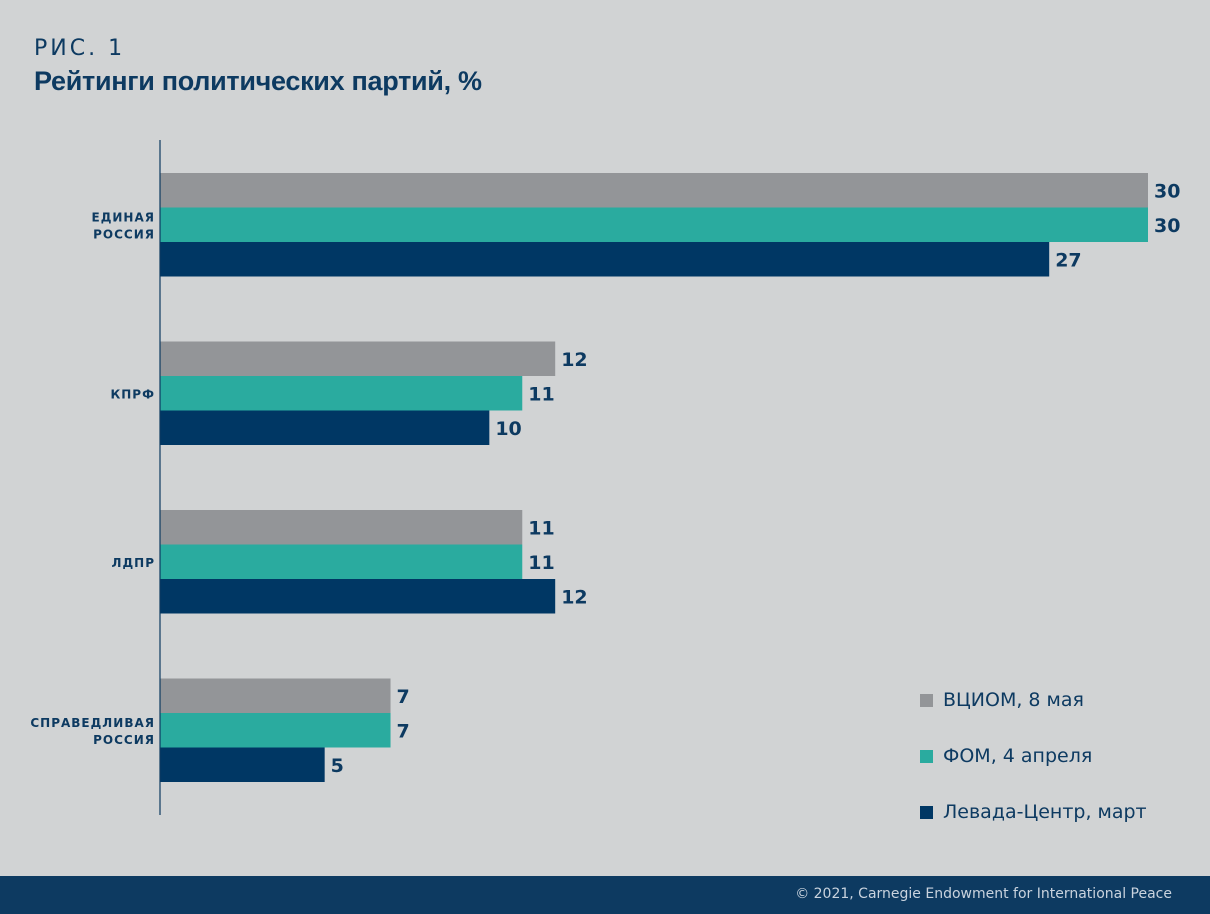  What do you see at coordinates (1045, 812) in the screenshot?
I see `legend-label-levada: Левада-Центр, март` at bounding box center [1045, 812].